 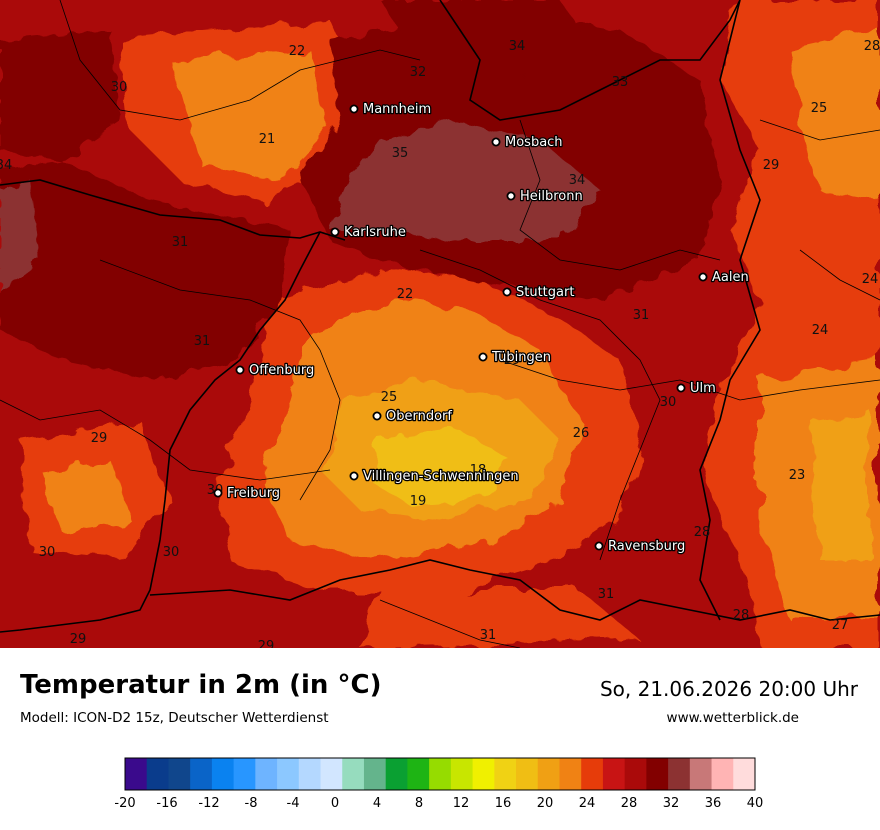 What do you see at coordinates (587, 803) in the screenshot?
I see `legend-tick-label: 24` at bounding box center [587, 803].